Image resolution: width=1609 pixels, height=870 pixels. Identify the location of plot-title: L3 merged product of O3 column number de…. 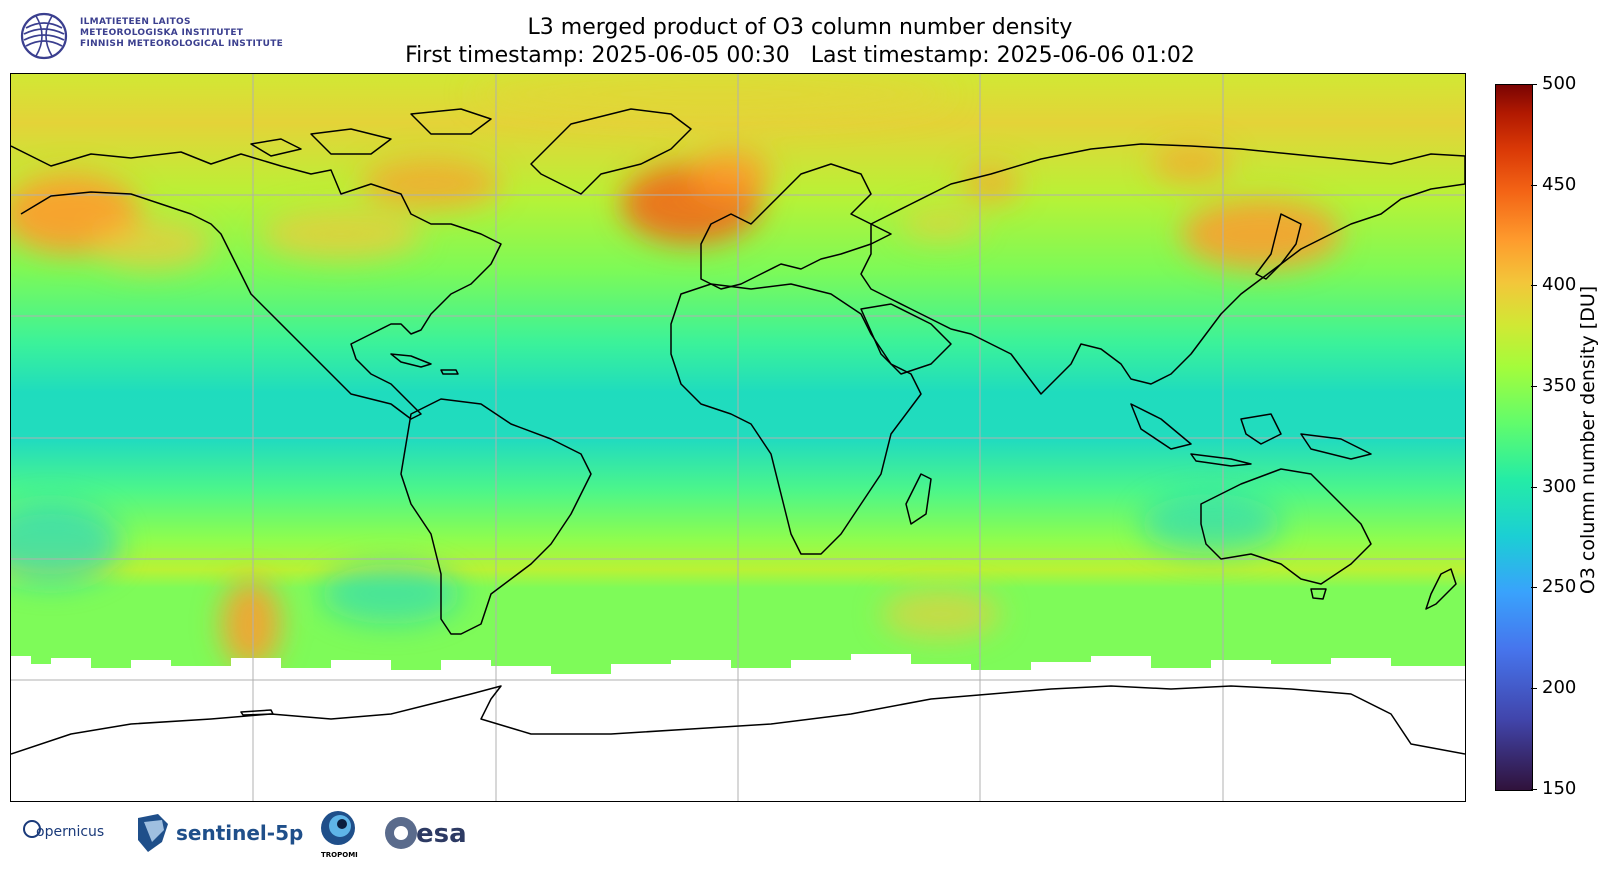
(800, 42).